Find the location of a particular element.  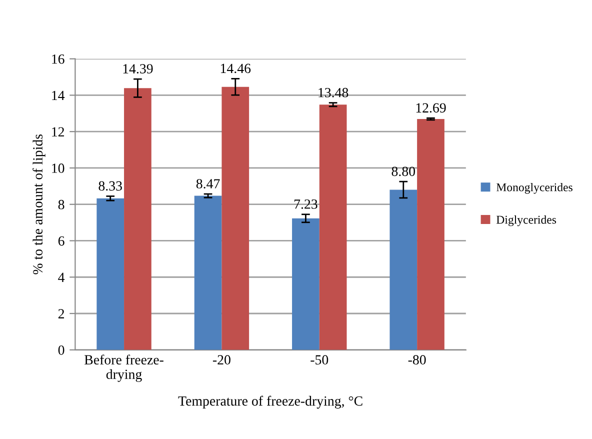

data-label: 8.47 is located at coordinates (208, 183).